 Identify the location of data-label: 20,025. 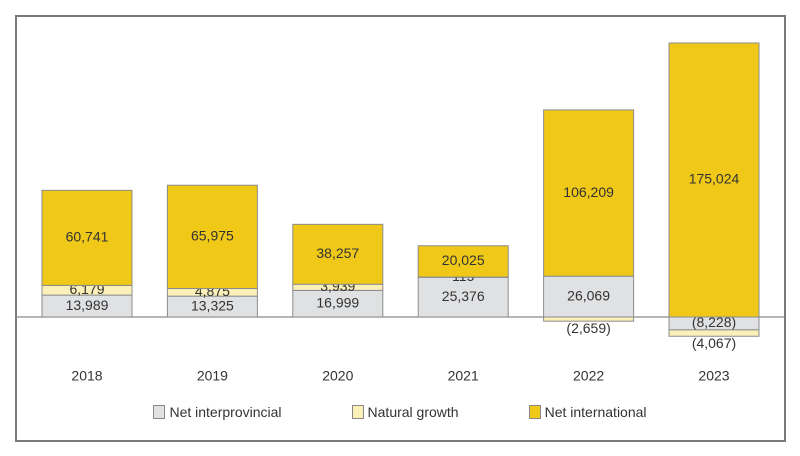
(463, 260).